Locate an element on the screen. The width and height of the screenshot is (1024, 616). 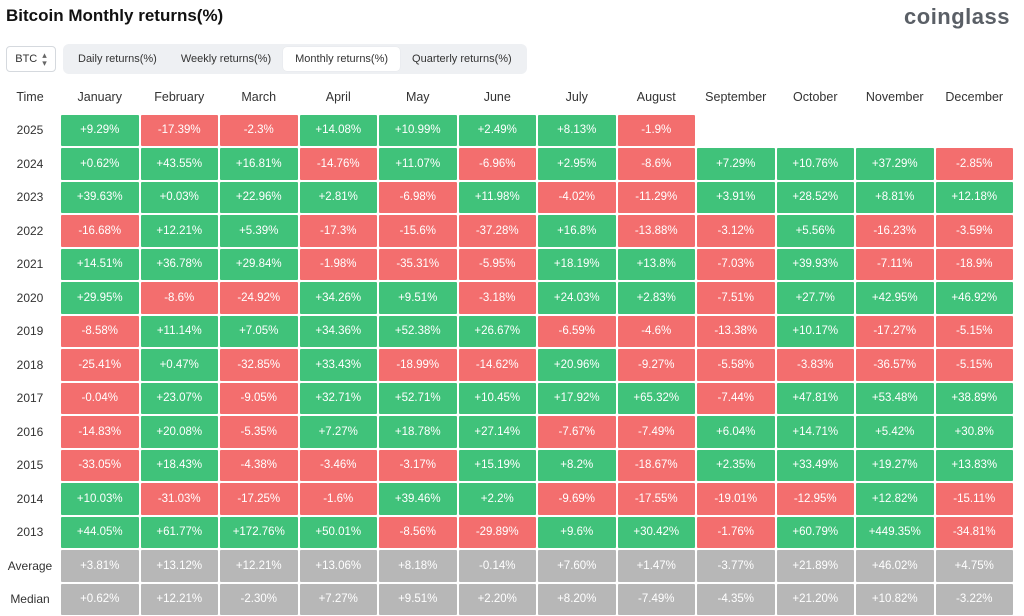
return-cell: +26.67% is located at coordinates (498, 332).